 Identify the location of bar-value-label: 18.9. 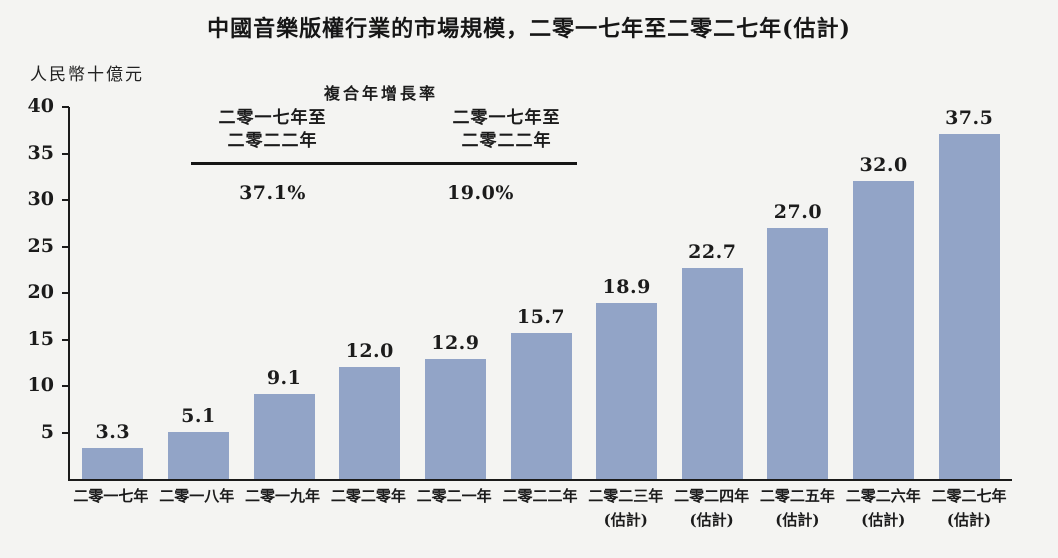
(626, 287).